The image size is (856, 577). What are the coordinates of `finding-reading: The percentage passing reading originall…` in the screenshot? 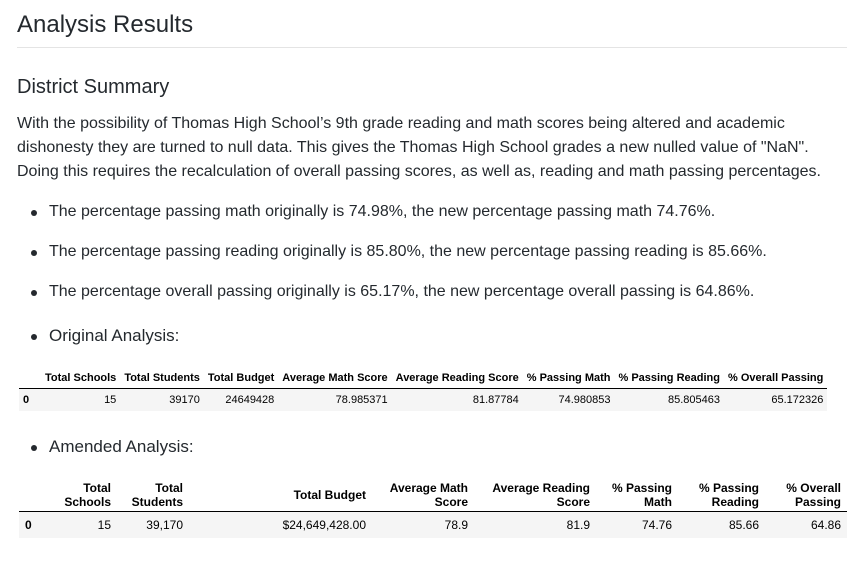 It's located at (431, 252).